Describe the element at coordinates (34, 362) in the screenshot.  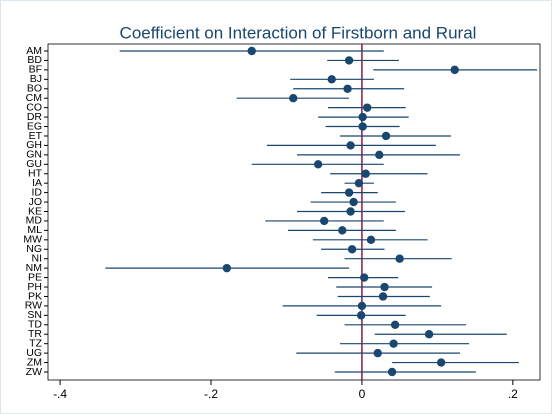
I see `y-tick-label: ZM` at that location.